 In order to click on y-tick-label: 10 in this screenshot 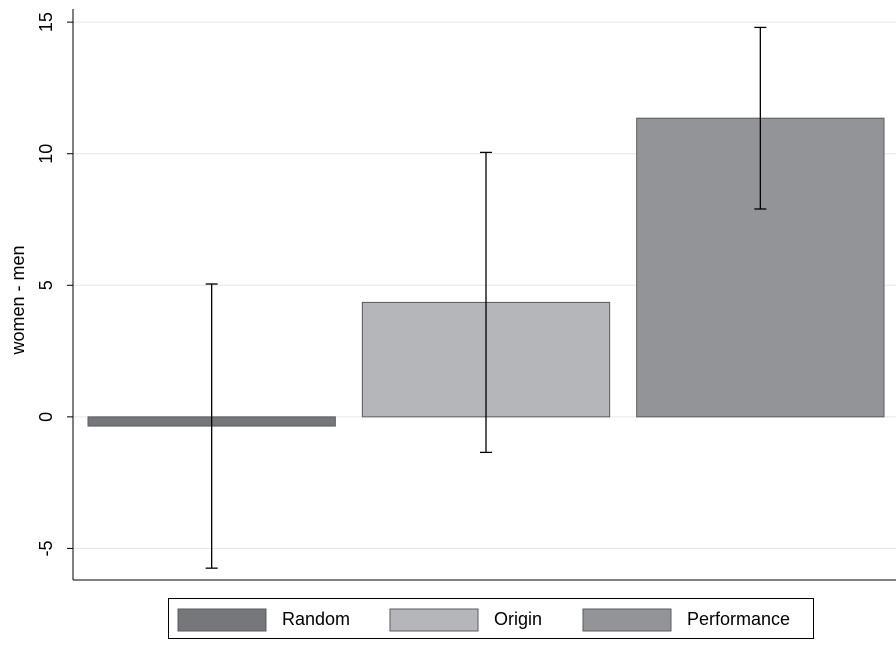, I will do `click(46, 154)`.